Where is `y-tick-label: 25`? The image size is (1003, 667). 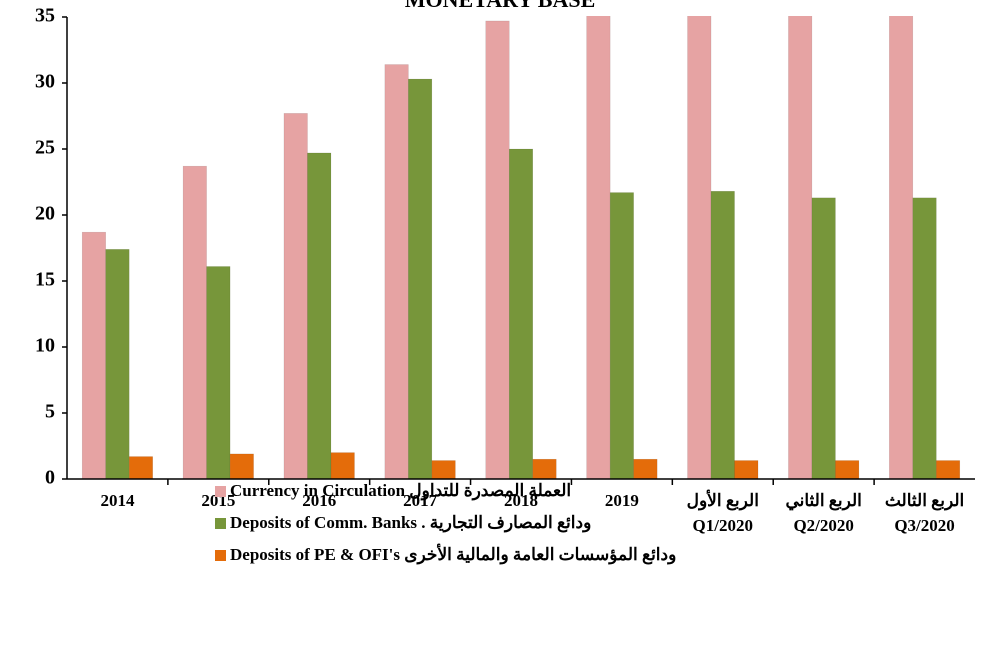 y-tick-label: 25 is located at coordinates (45, 148).